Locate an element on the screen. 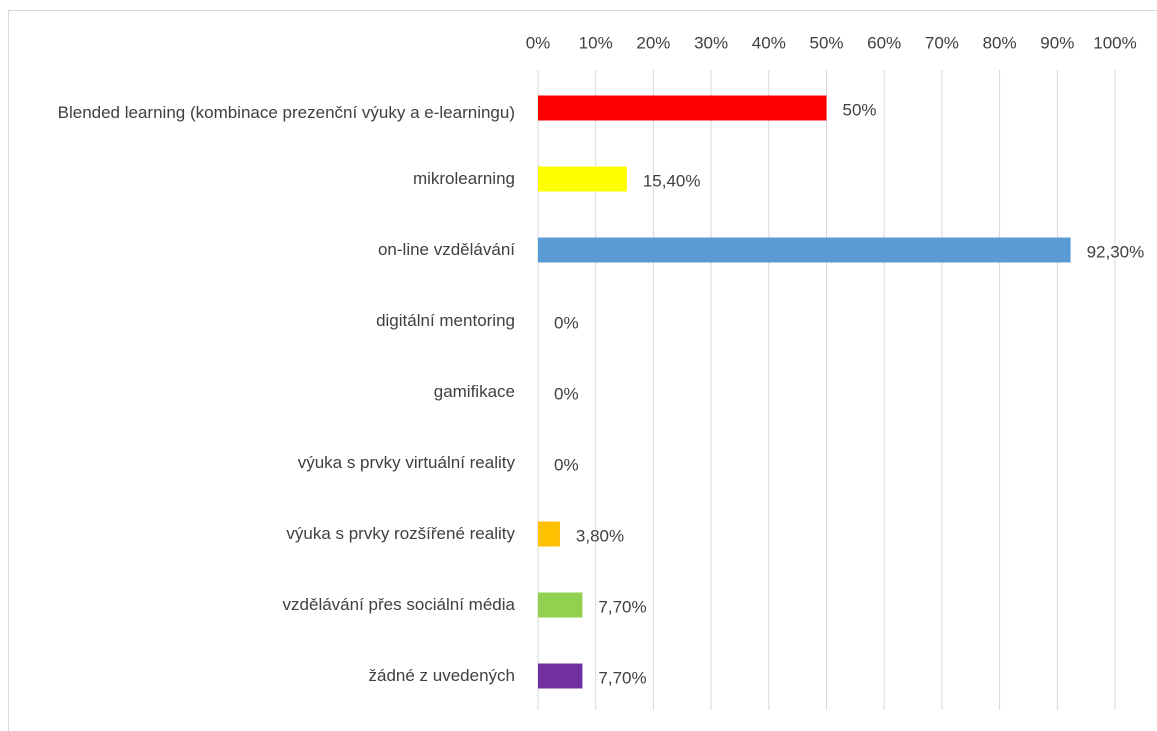  category-label: digitální mentoring is located at coordinates (445, 320).